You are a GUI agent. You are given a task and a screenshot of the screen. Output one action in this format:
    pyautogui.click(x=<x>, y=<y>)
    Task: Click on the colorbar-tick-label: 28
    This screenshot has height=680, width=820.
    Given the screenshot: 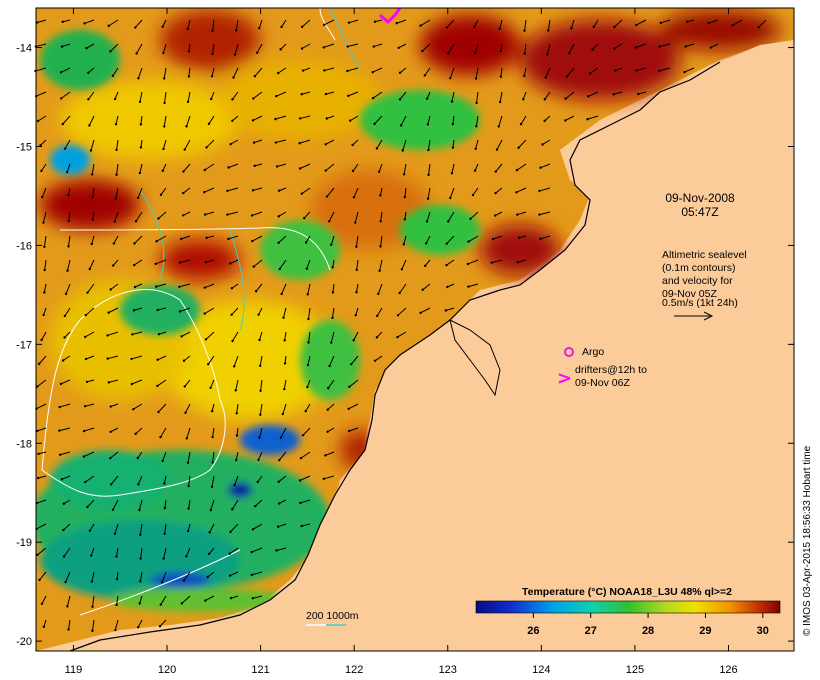 What is the action you would take?
    pyautogui.click(x=648, y=631)
    